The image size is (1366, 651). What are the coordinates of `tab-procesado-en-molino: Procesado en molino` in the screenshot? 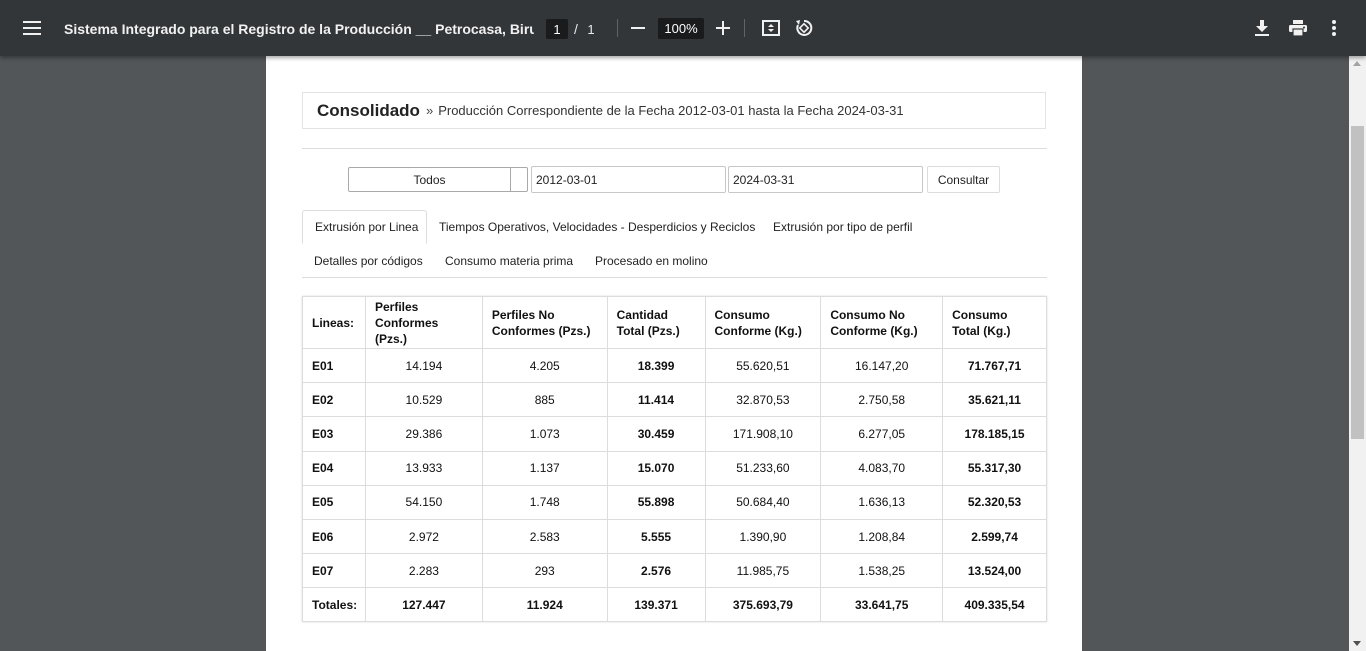 It's located at (651, 261).